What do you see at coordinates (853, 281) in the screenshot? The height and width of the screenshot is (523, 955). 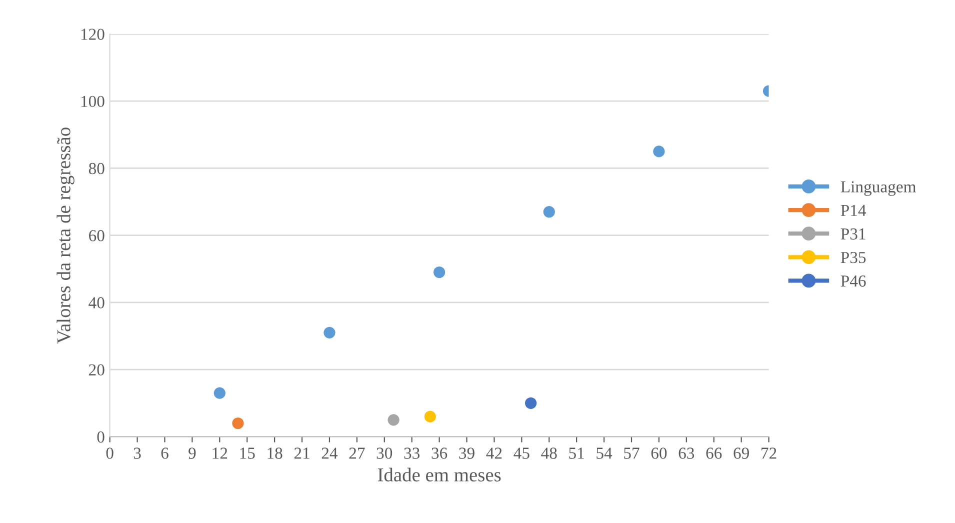 I see `legend-label: P46` at bounding box center [853, 281].